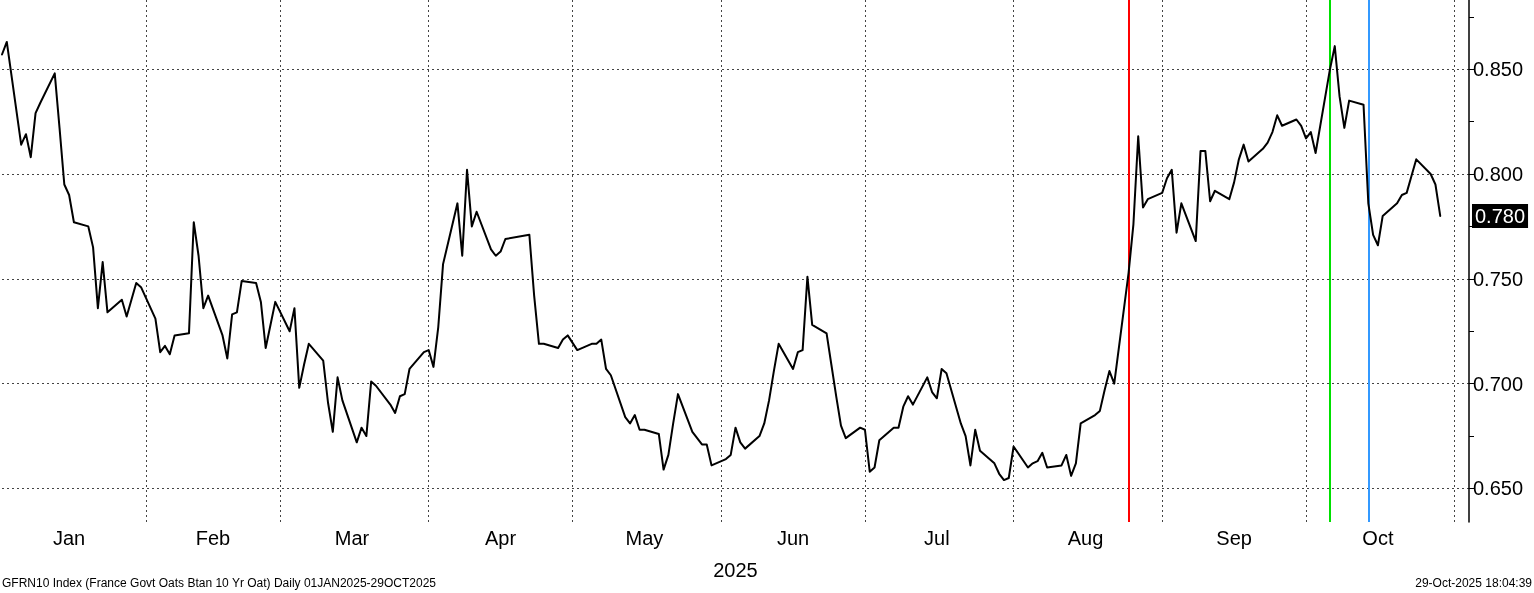  Describe the element at coordinates (1474, 583) in the screenshot. I see `text: 29-Oct-2025 18:04:39` at that location.